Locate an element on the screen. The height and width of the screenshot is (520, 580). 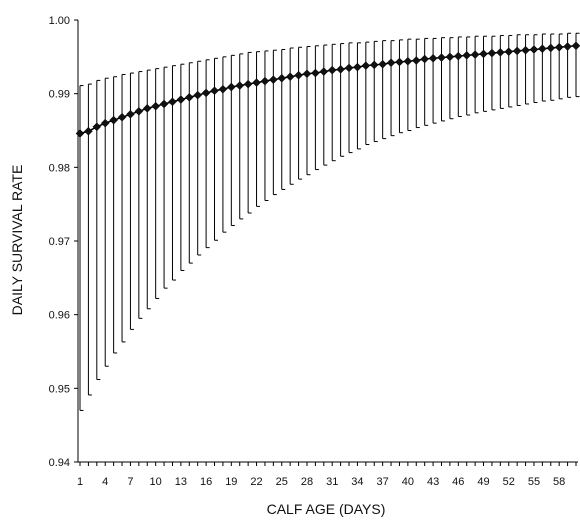
y-tick-label: 0.94 is located at coordinates (59, 463).